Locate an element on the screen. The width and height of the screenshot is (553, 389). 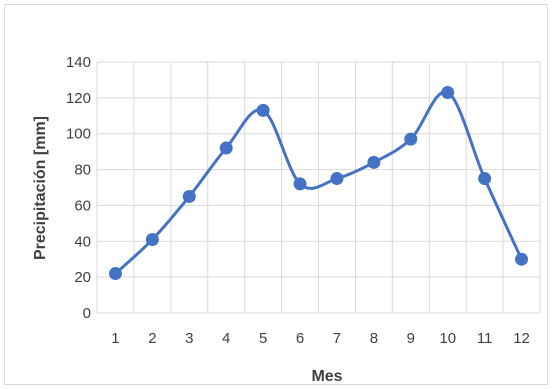
x-tick-label-11: 11 is located at coordinates (485, 338).